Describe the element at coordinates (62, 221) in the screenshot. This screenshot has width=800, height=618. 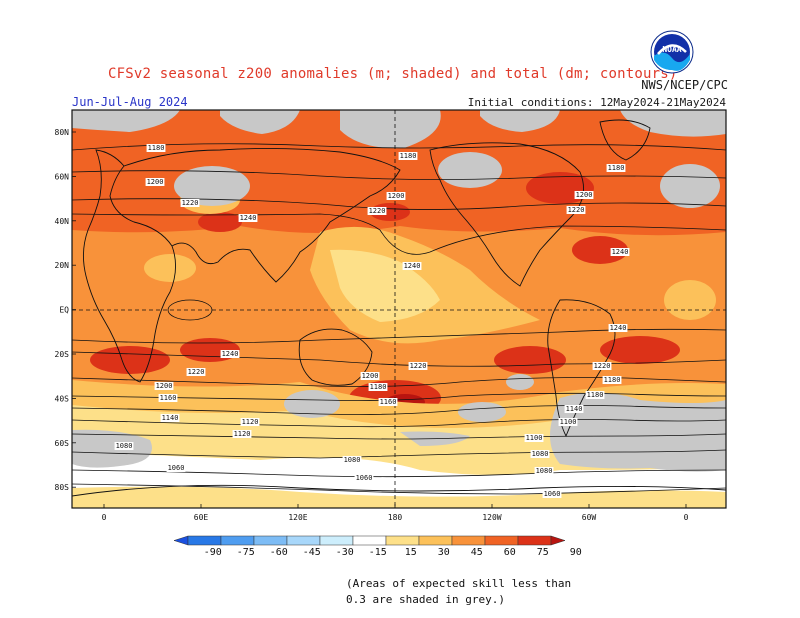
I see `lat-label: 40N` at that location.